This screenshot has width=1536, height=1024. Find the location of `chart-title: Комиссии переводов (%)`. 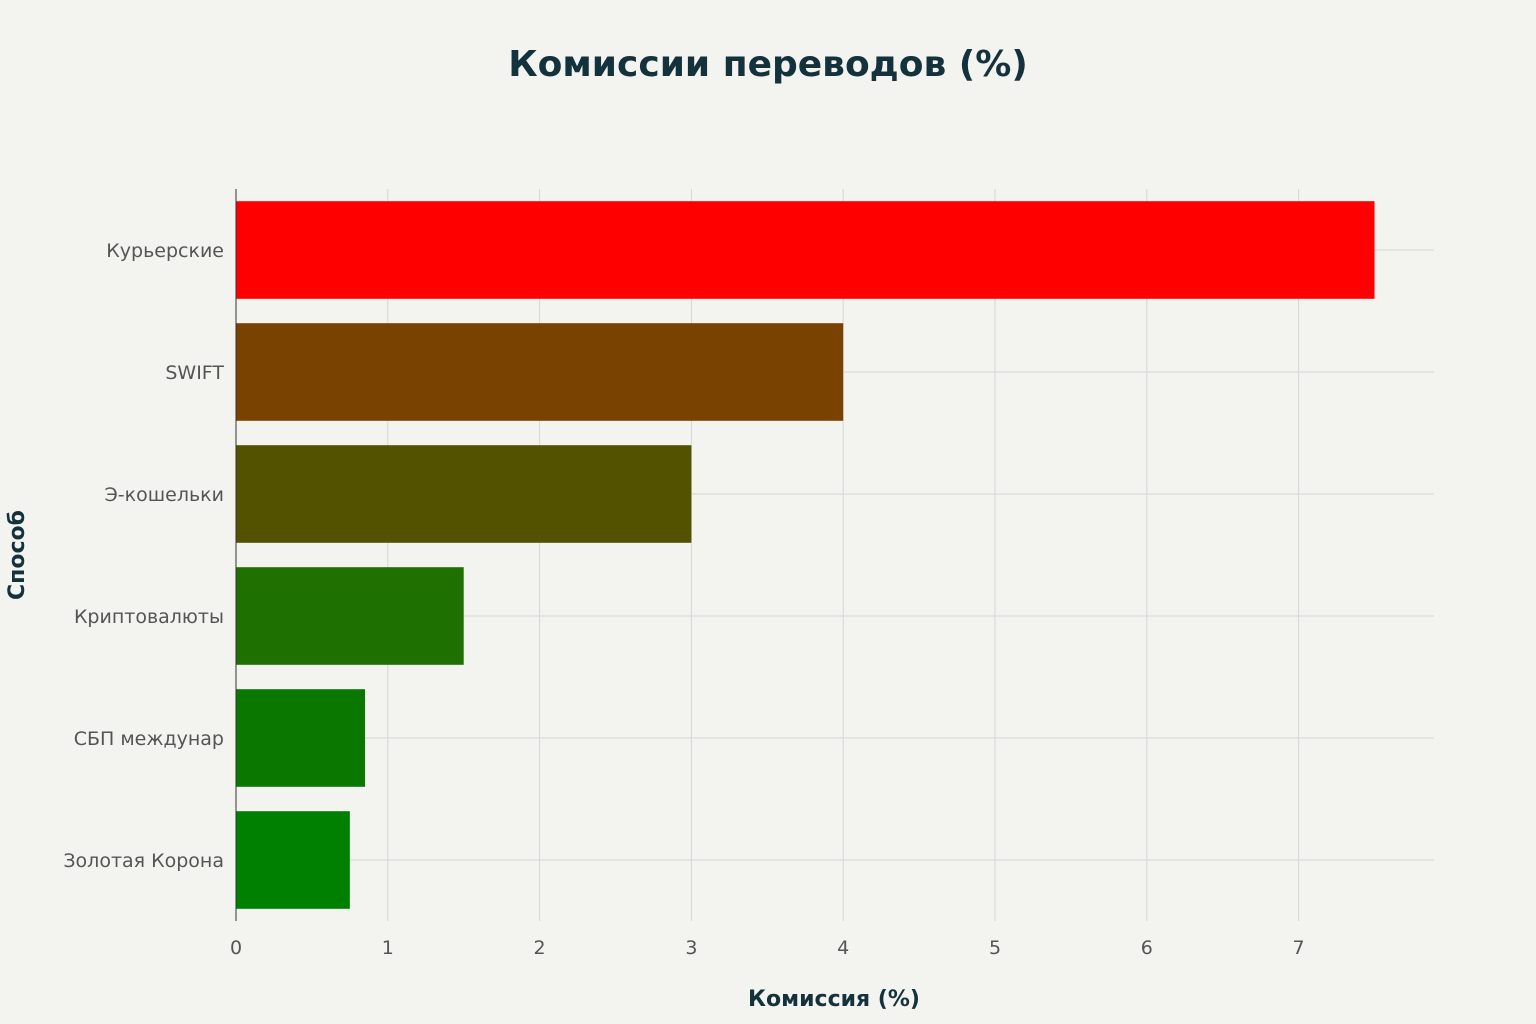

chart-title: Комиссии переводов (%) is located at coordinates (768, 64).